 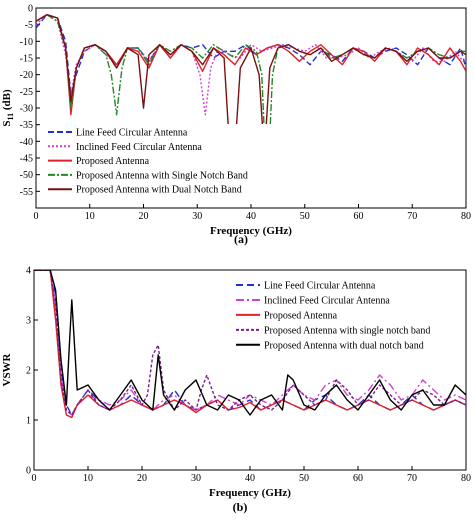 What do you see at coordinates (26, 75) in the screenshot?
I see `y-tick-label: -20` at bounding box center [26, 75].